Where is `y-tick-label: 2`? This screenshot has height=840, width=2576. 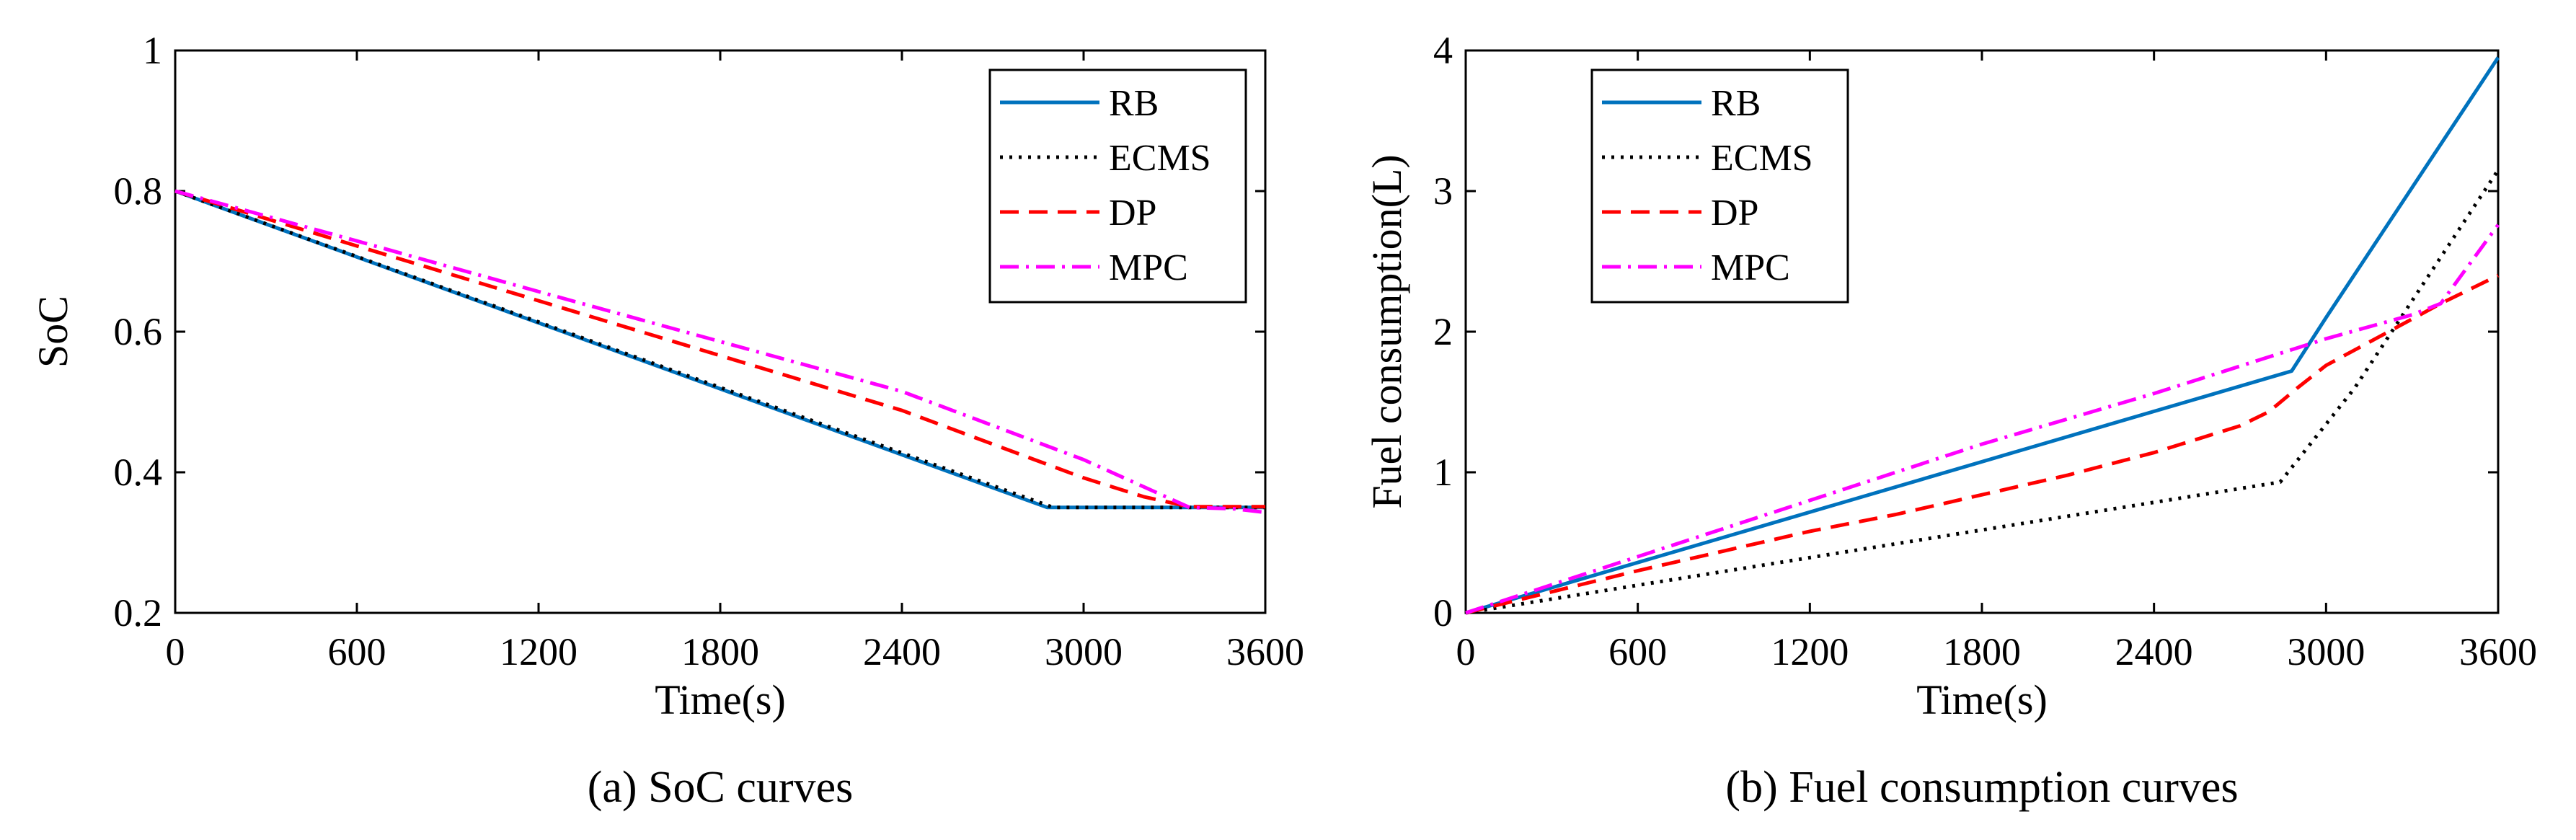 y-tick-label: 2 is located at coordinates (1443, 331).